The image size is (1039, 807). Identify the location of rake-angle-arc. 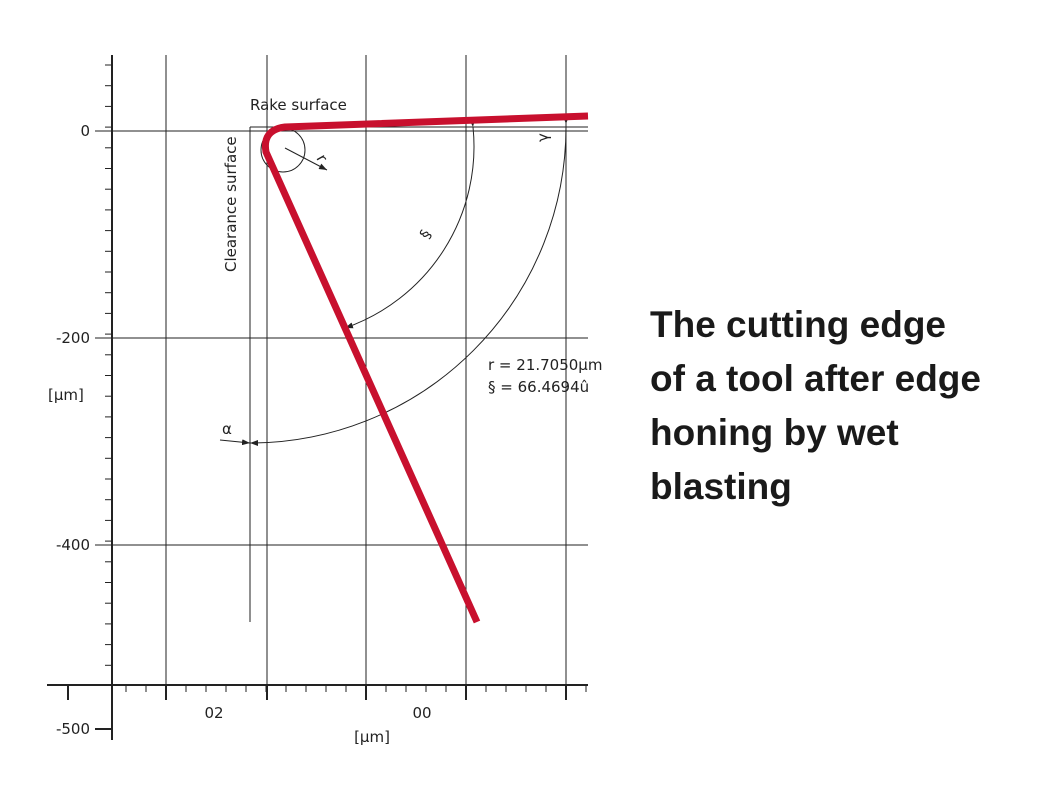
(408, 279).